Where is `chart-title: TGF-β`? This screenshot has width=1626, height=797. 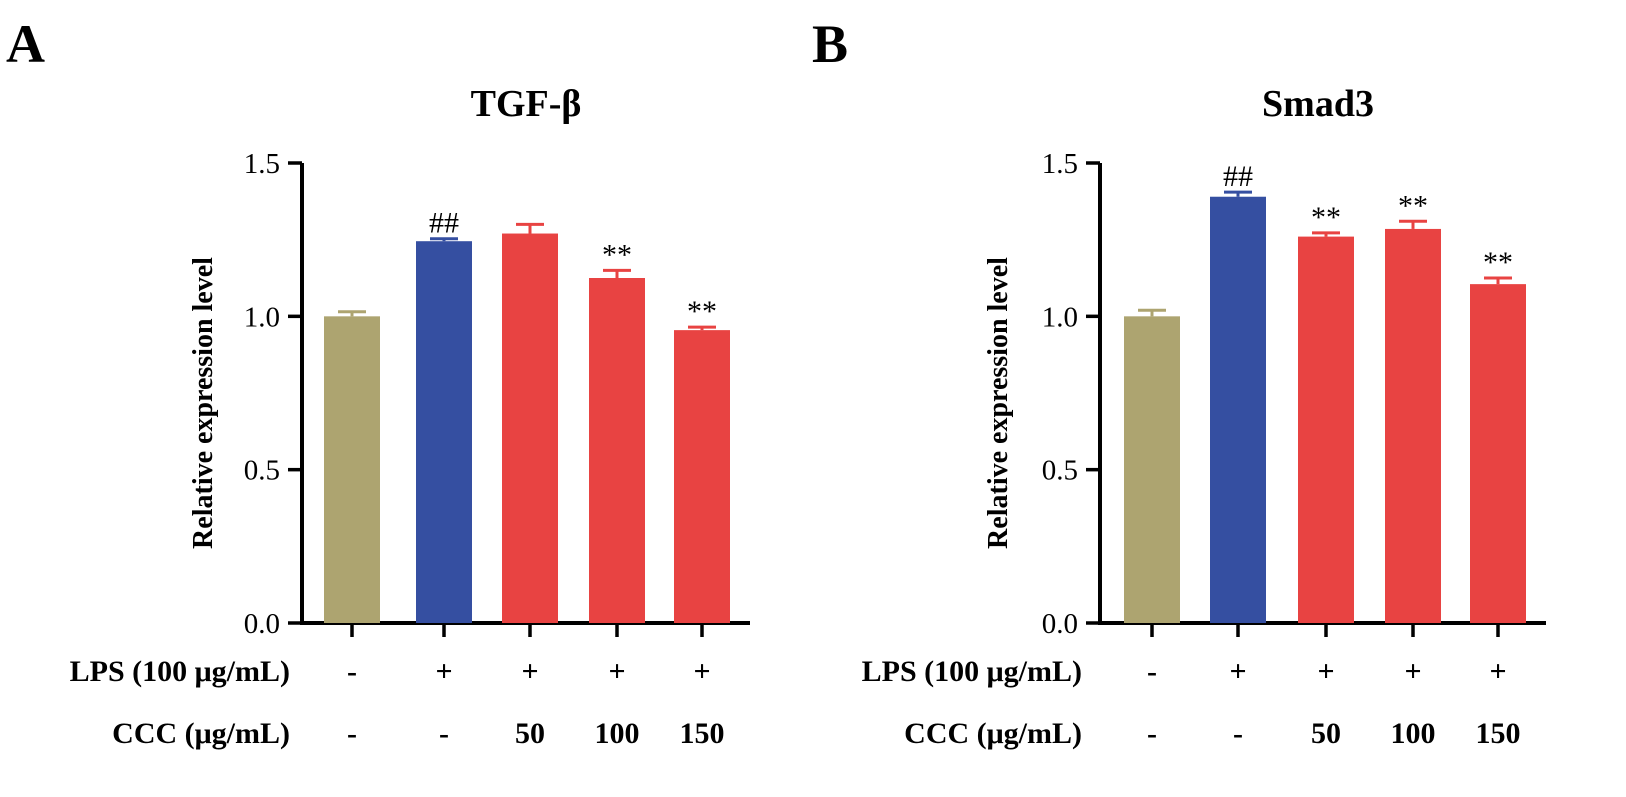 chart-title: TGF-β is located at coordinates (526, 104).